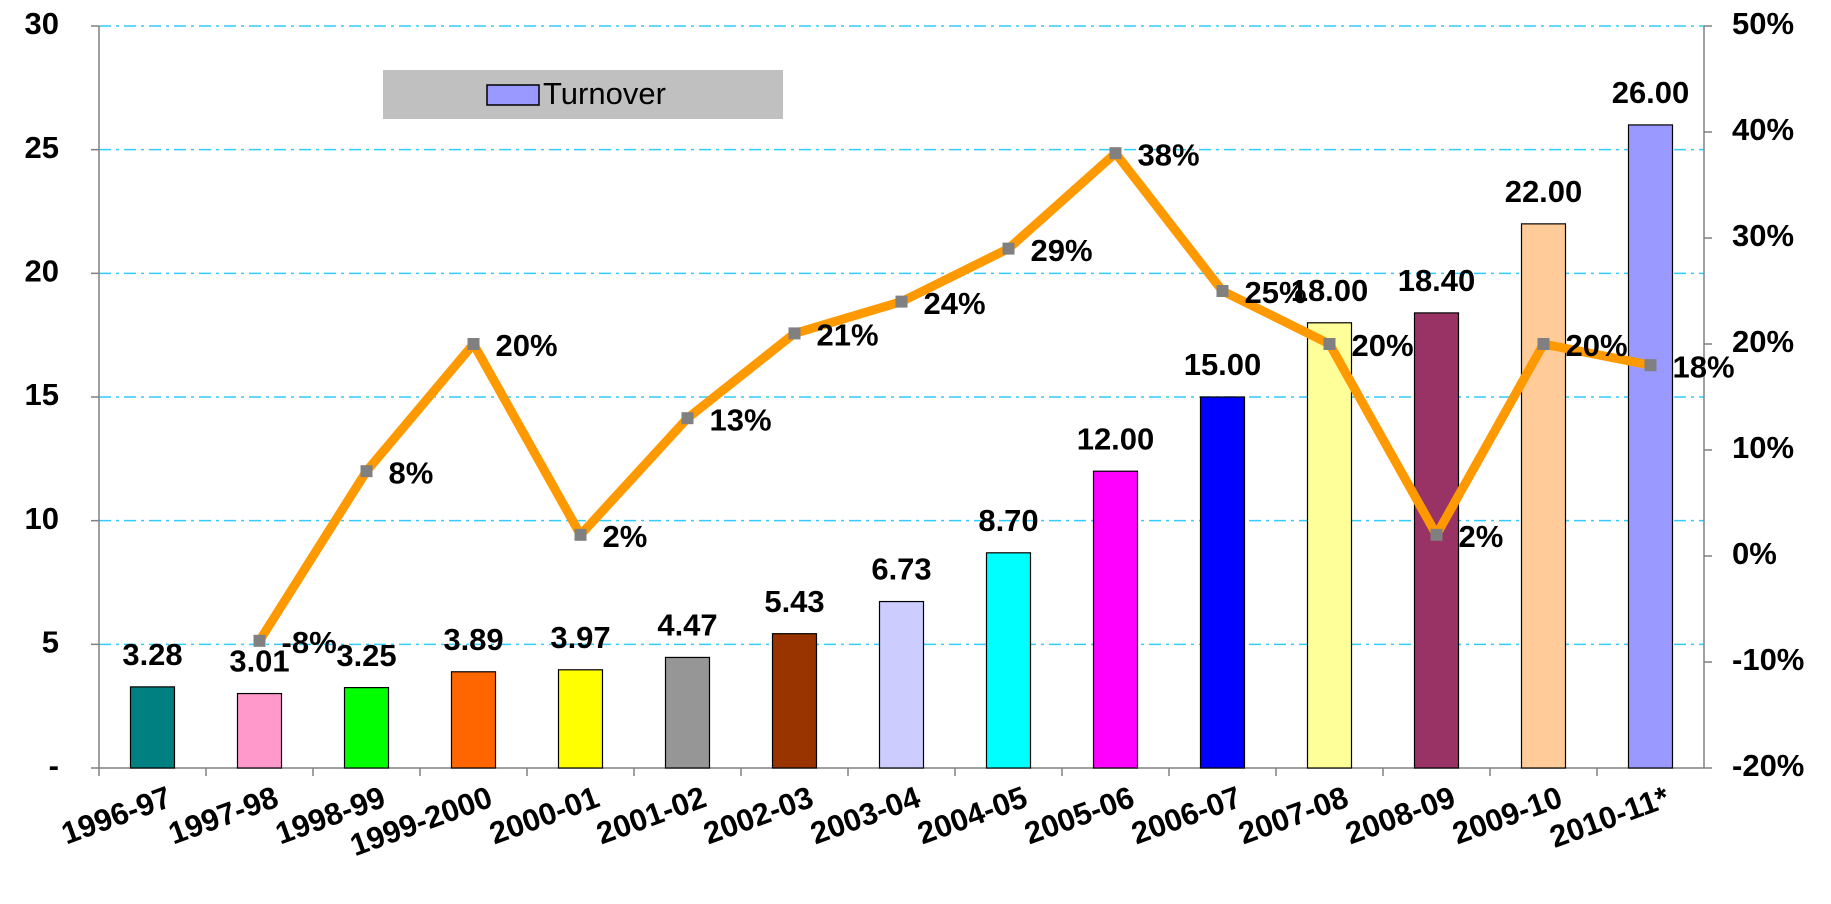  Describe the element at coordinates (1400, 815) in the screenshot. I see `x-tick-label: 2008-09` at that location.